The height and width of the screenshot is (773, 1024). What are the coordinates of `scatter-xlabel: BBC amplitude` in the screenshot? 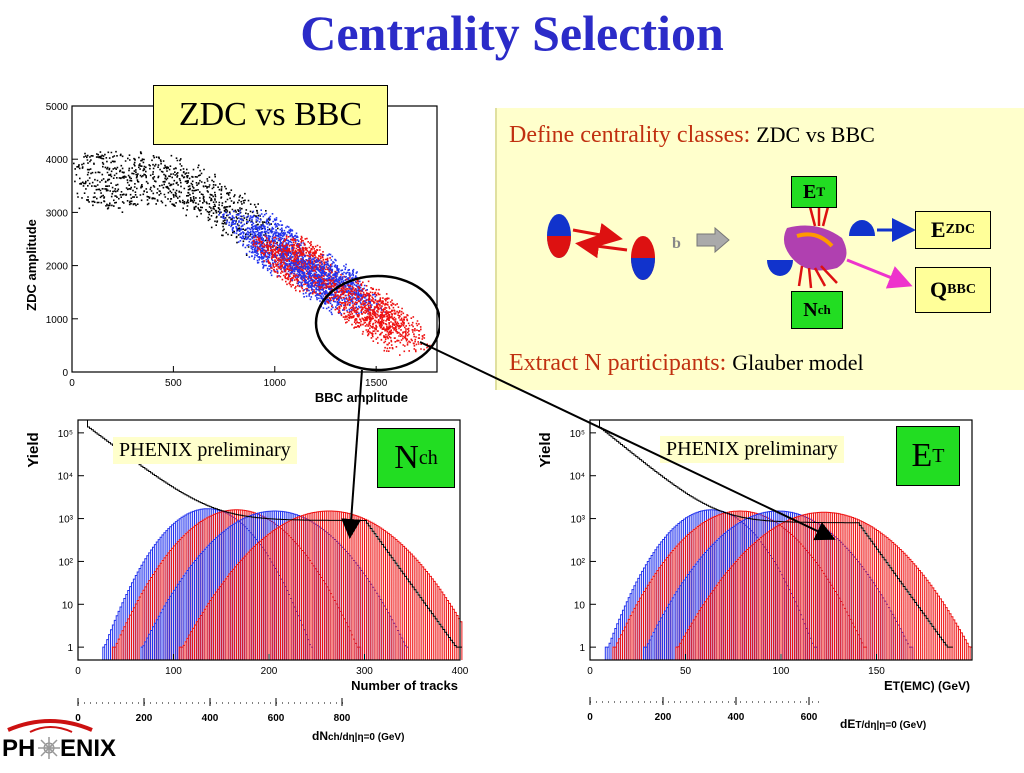 It's located at (361, 397).